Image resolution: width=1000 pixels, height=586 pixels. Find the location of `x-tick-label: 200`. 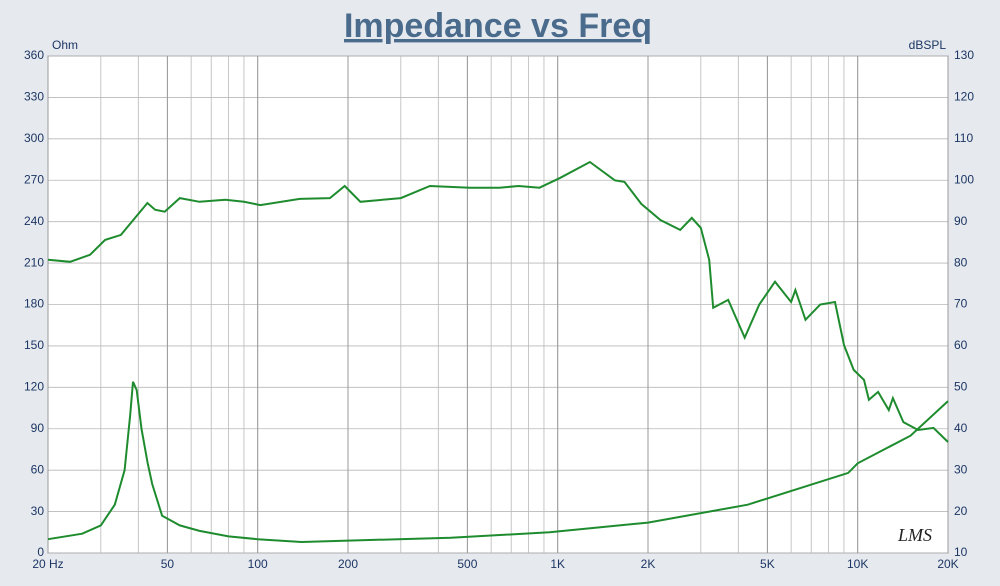

x-tick-label: 200 is located at coordinates (348, 564).